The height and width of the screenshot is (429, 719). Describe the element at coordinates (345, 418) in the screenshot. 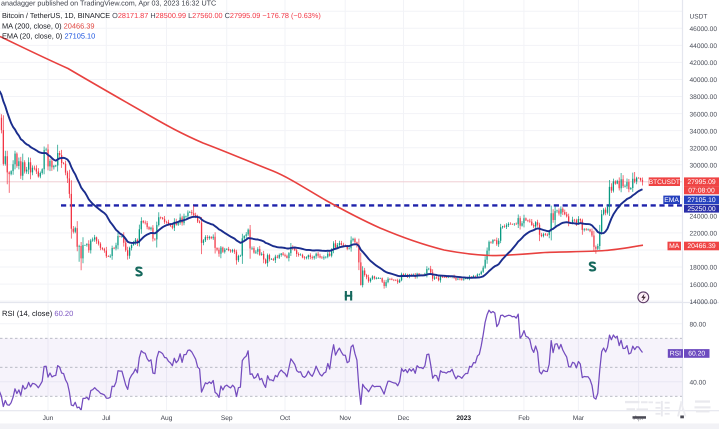

I see `svg-text: Nov` at that location.